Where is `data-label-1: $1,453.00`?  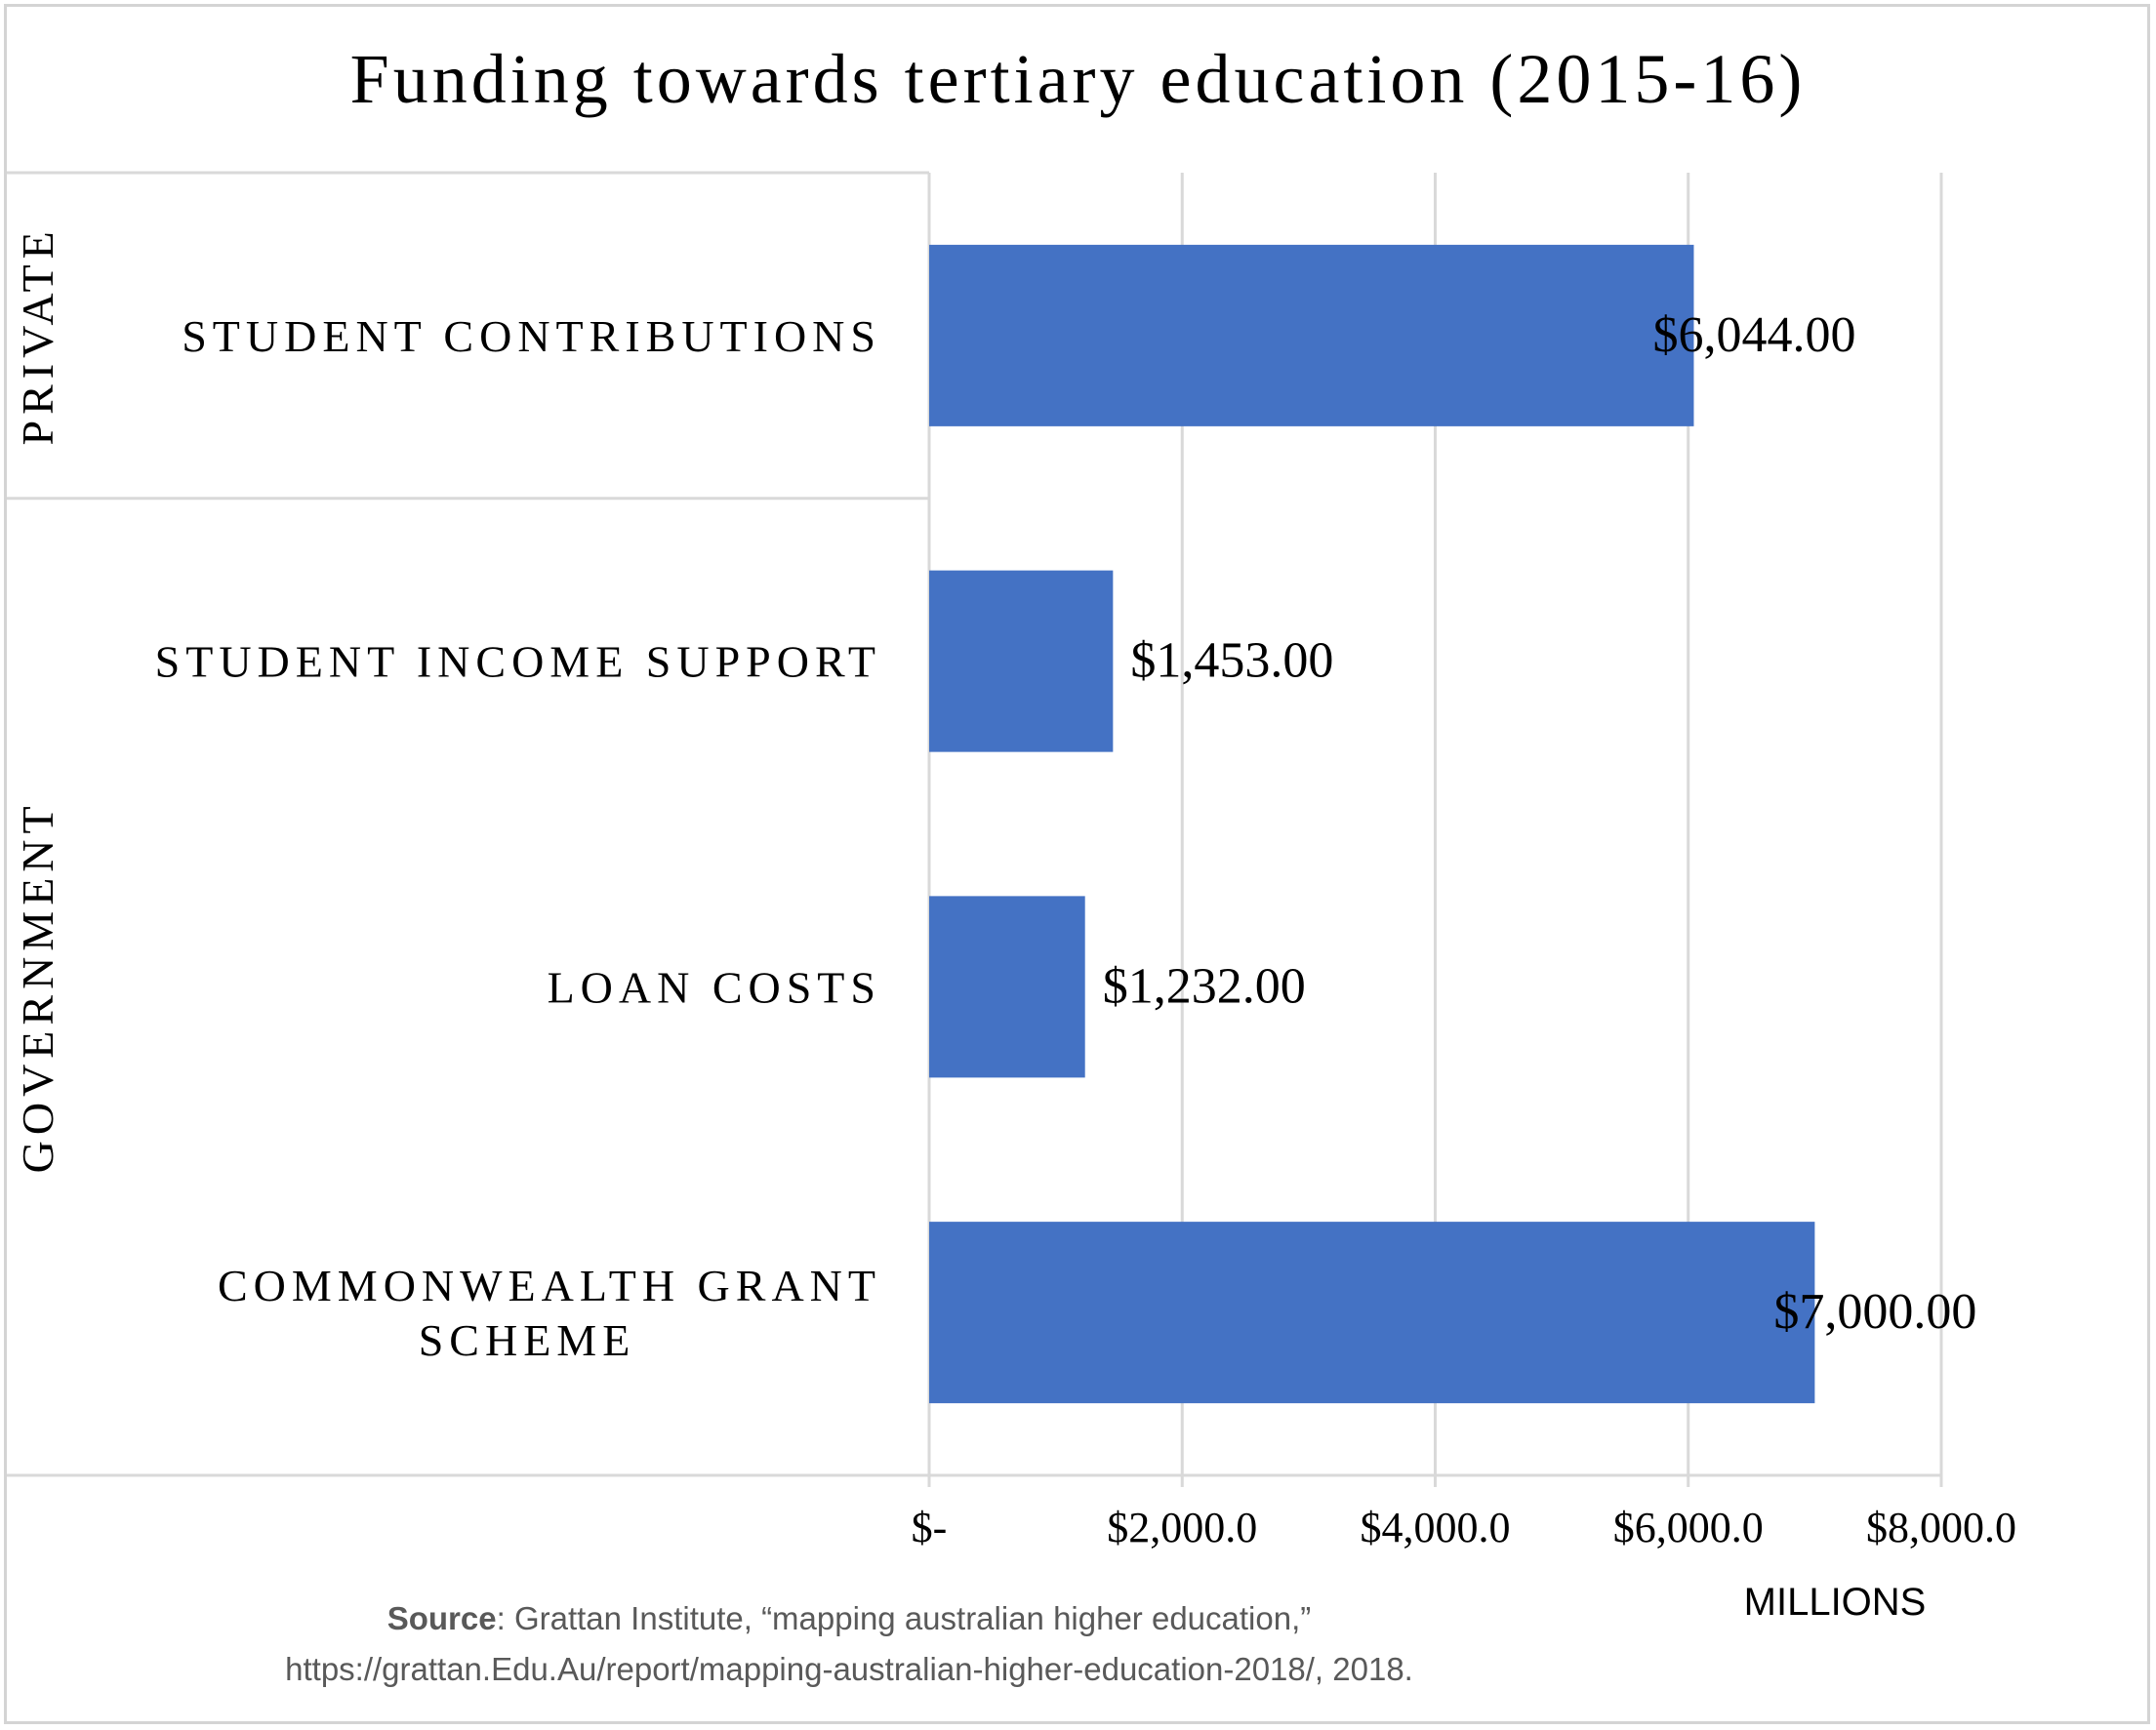
data-label-1: $1,453.00 is located at coordinates (1231, 661).